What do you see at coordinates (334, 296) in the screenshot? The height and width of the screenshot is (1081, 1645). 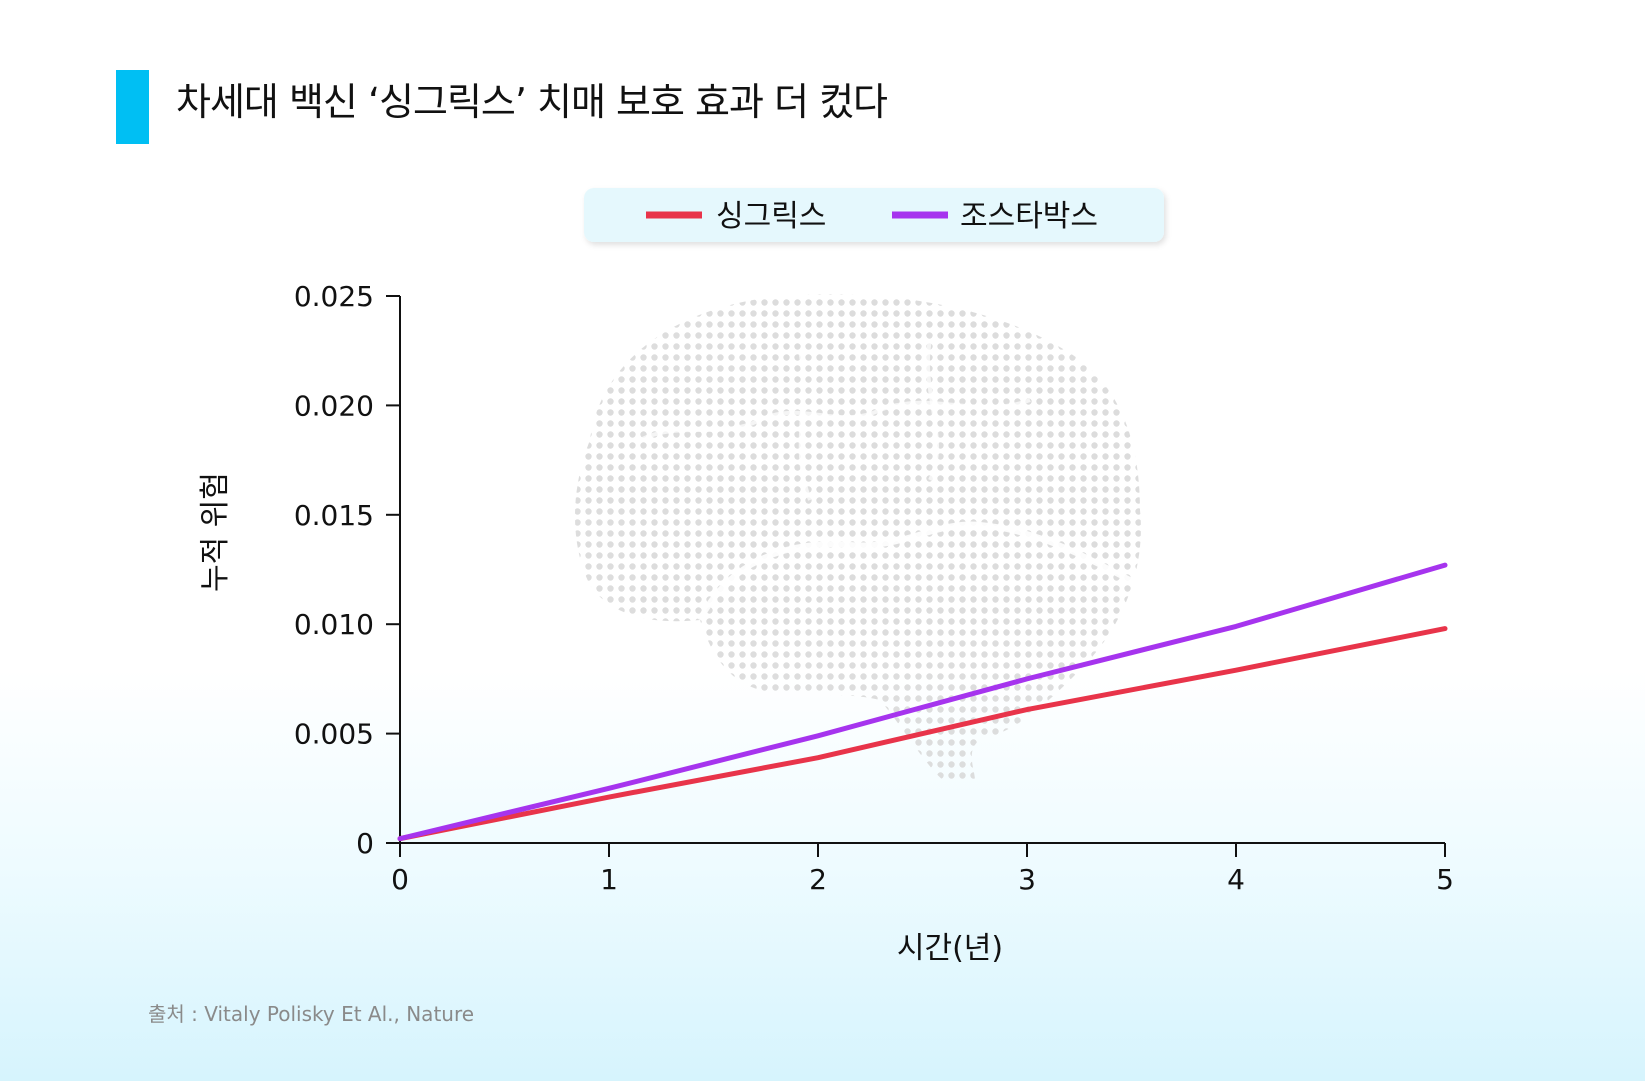 I see `y-tick-label: 0.025` at bounding box center [334, 296].